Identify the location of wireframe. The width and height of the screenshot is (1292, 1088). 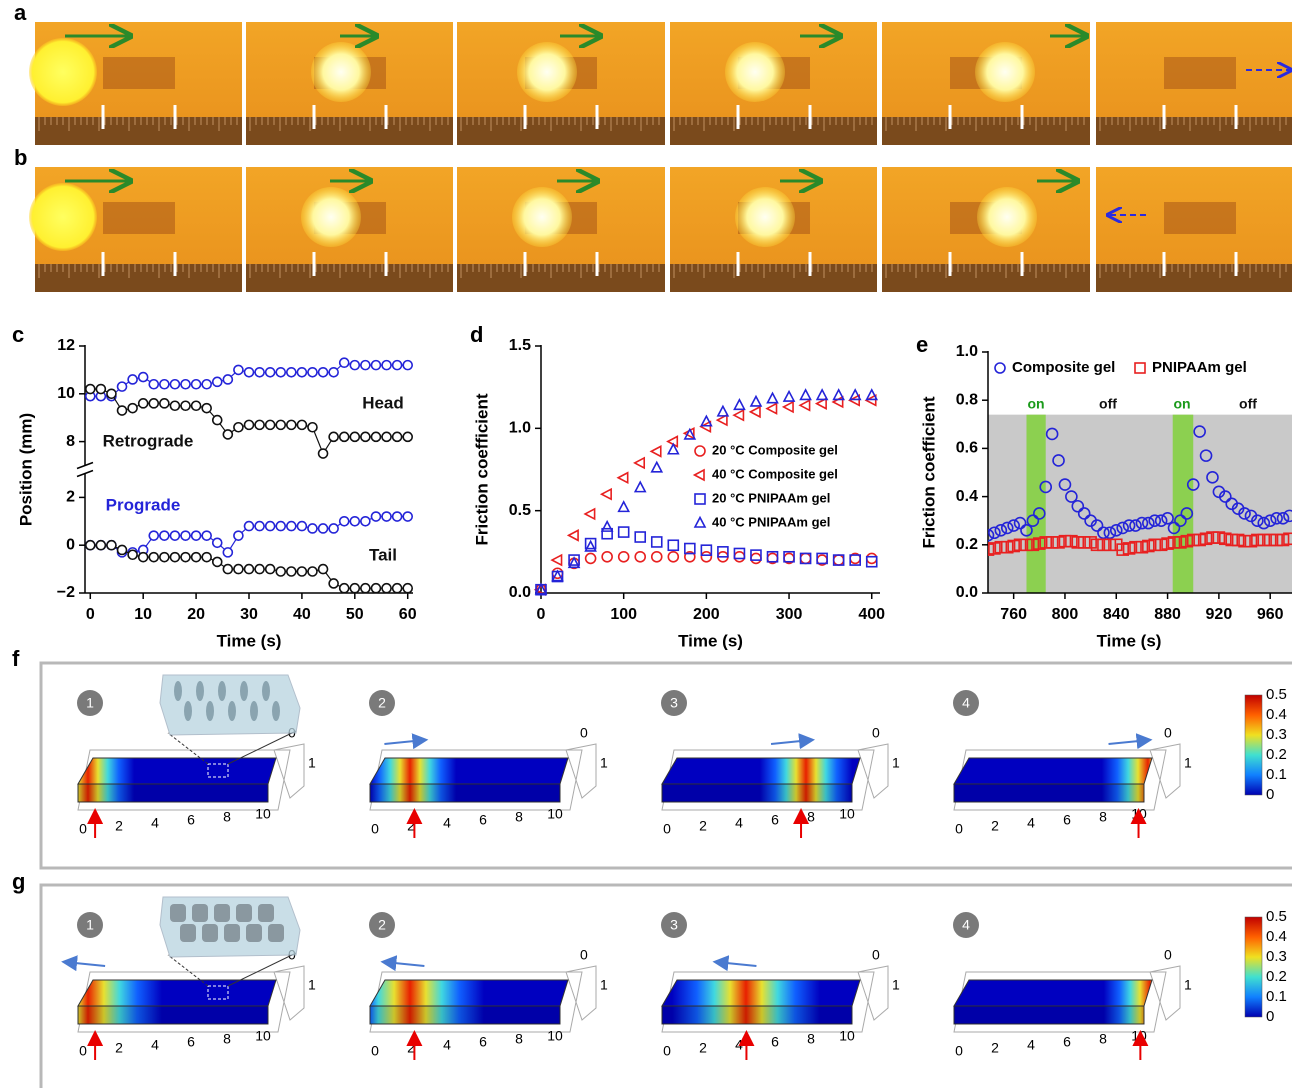
(581, 771).